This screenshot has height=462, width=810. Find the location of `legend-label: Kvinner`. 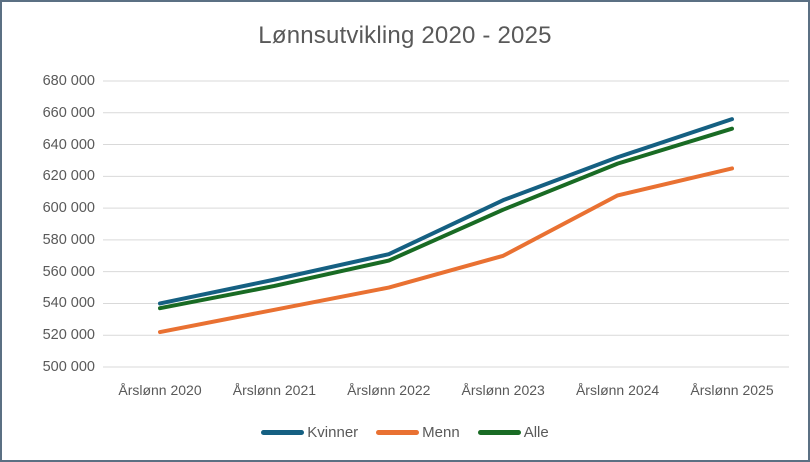

legend-label: Kvinner is located at coordinates (333, 432).